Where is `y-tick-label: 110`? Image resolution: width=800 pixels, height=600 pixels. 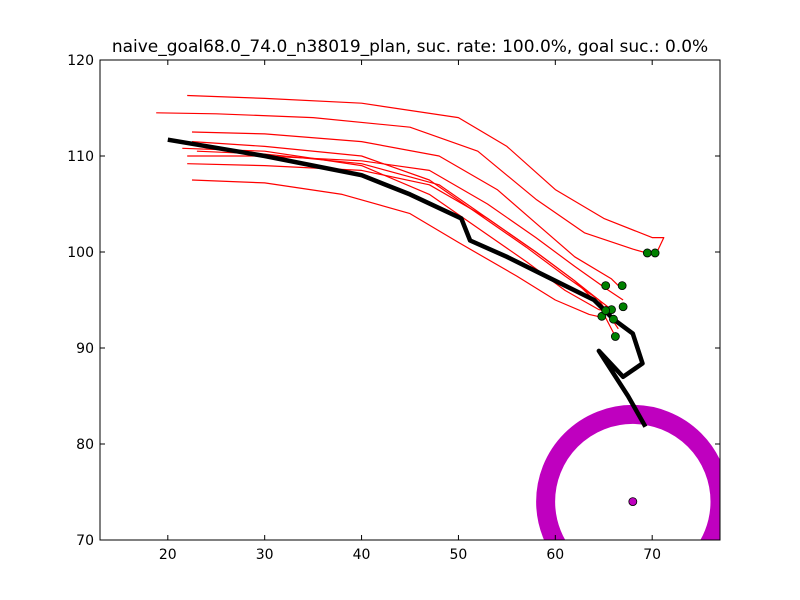 y-tick-label: 110 is located at coordinates (80, 157).